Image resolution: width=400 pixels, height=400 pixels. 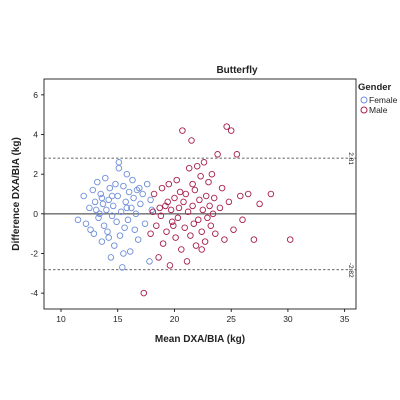 What do you see at coordinates (350, 158) in the screenshot?
I see `limit-of-agreement-label: 2.81` at bounding box center [350, 158].